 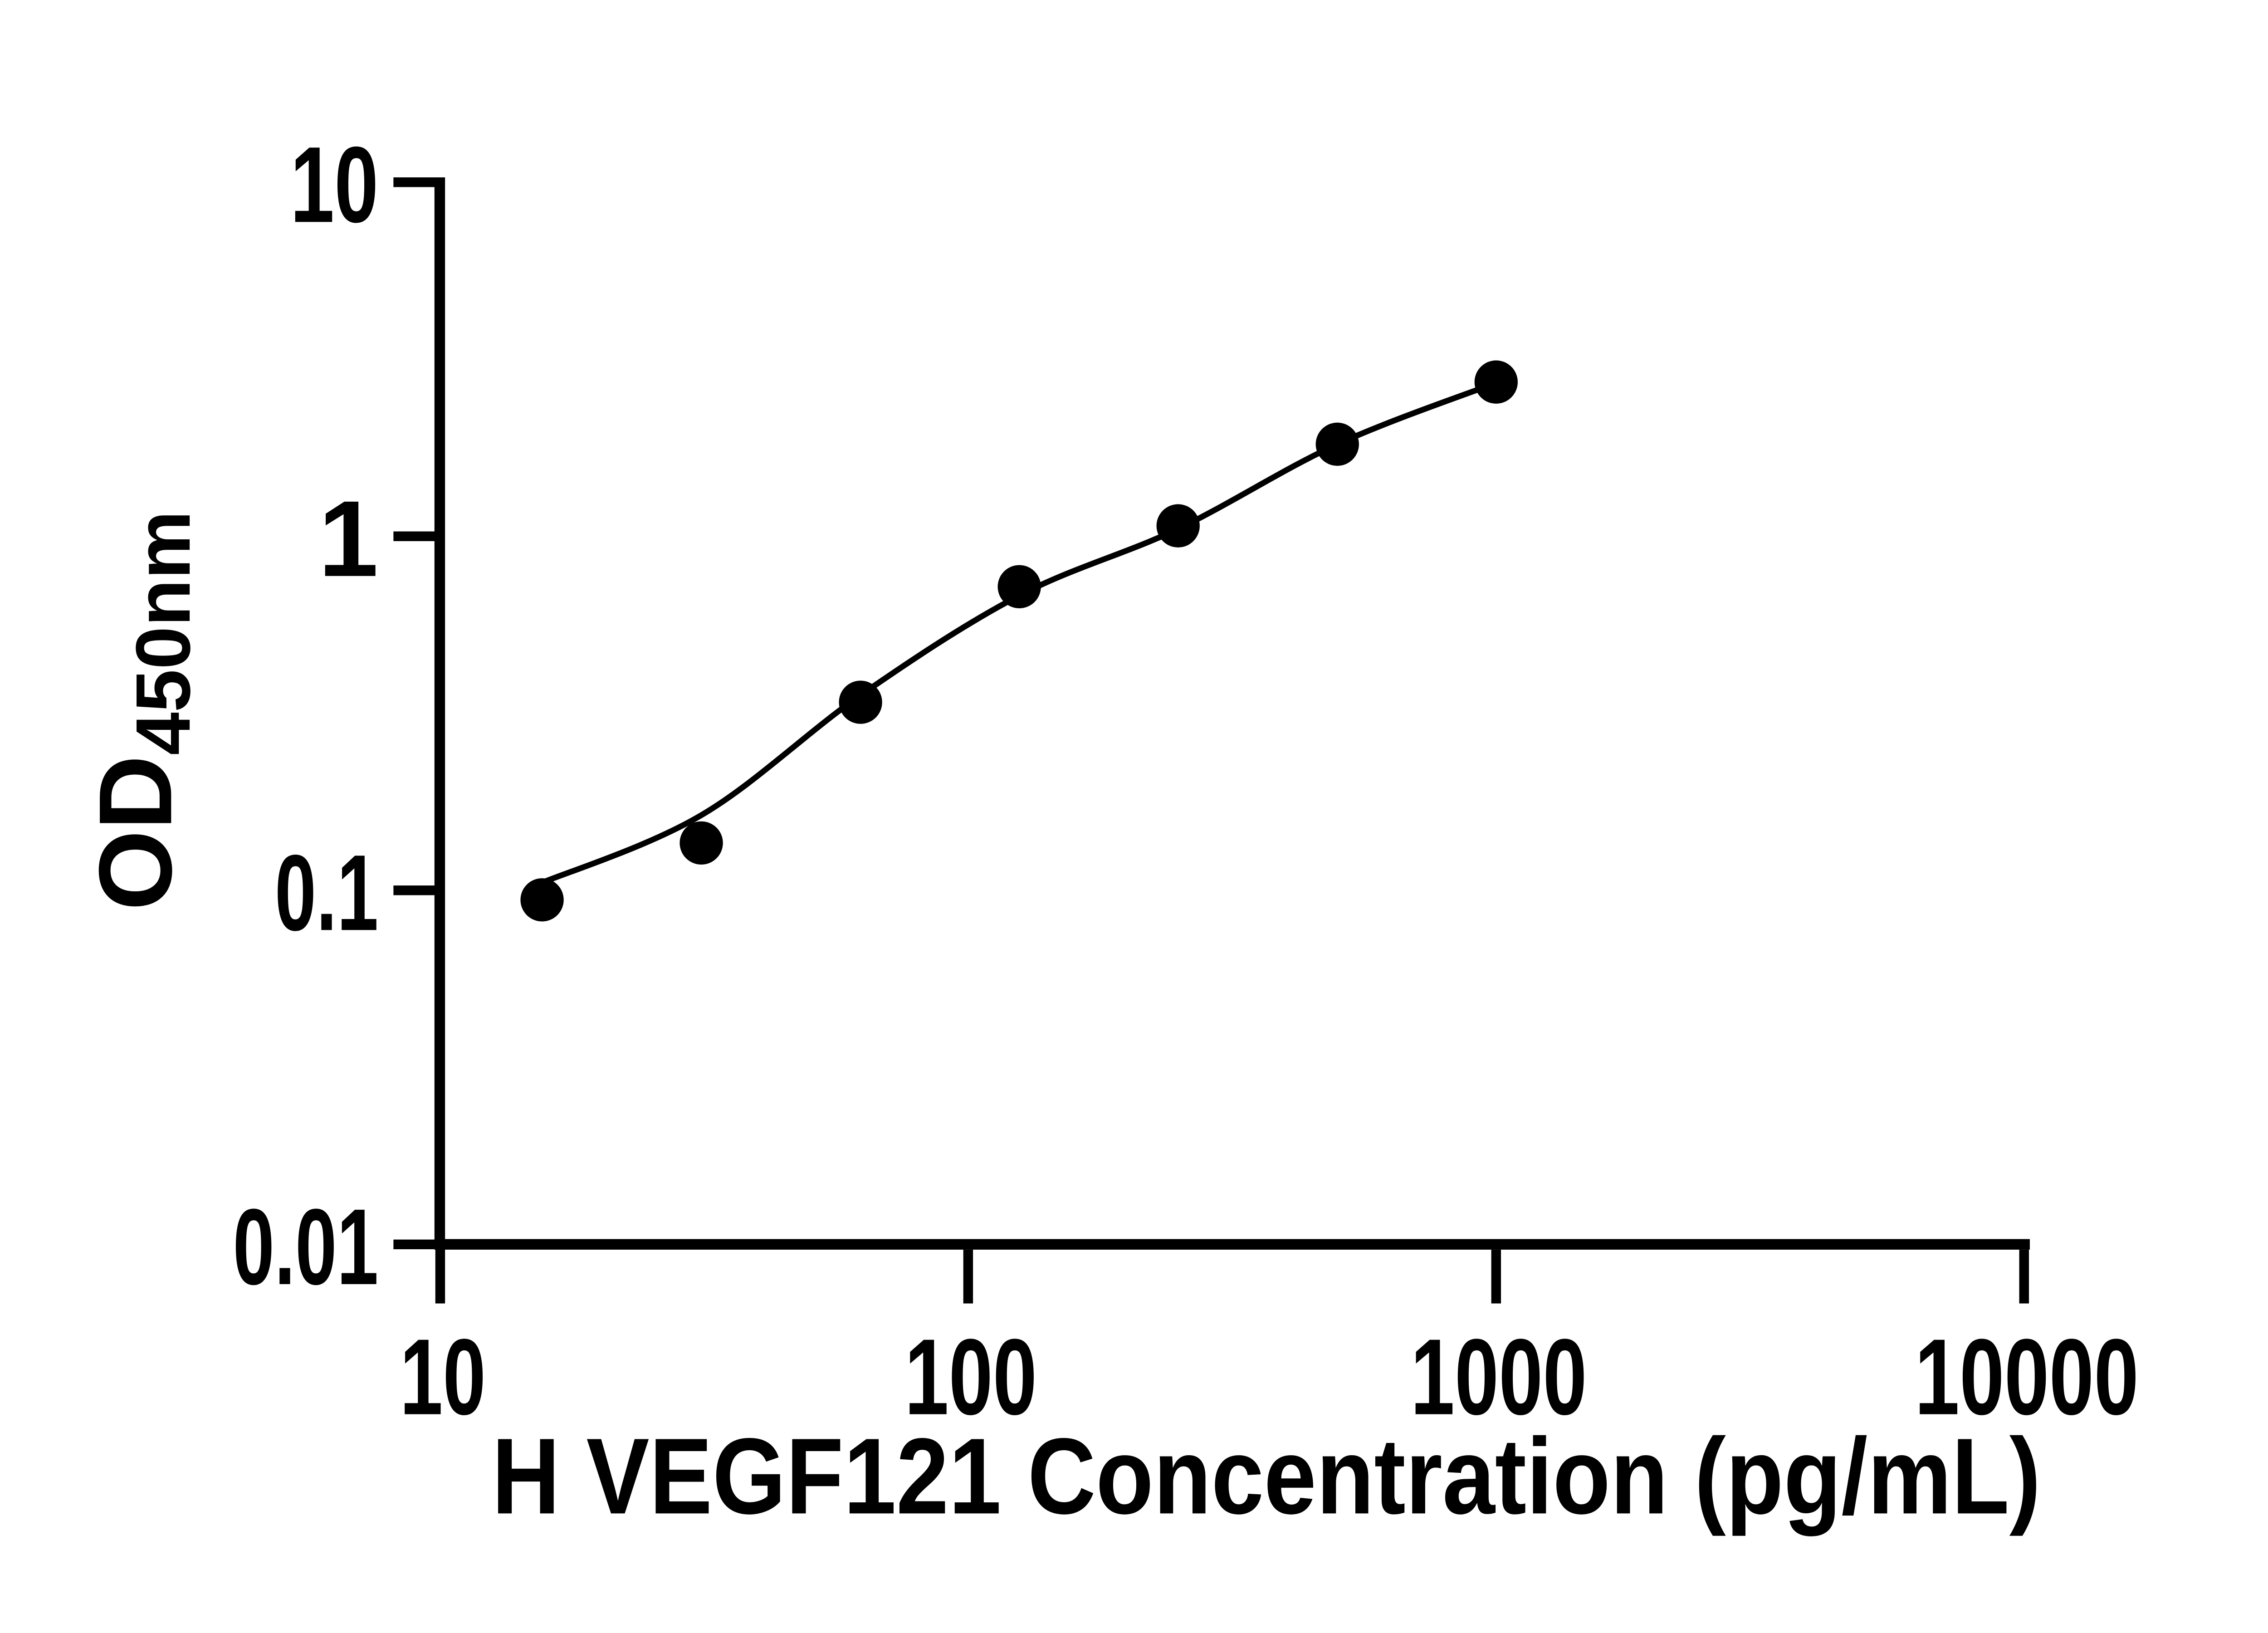 What do you see at coordinates (327, 892) in the screenshot?
I see `y-tick-label: 0.1` at bounding box center [327, 892].